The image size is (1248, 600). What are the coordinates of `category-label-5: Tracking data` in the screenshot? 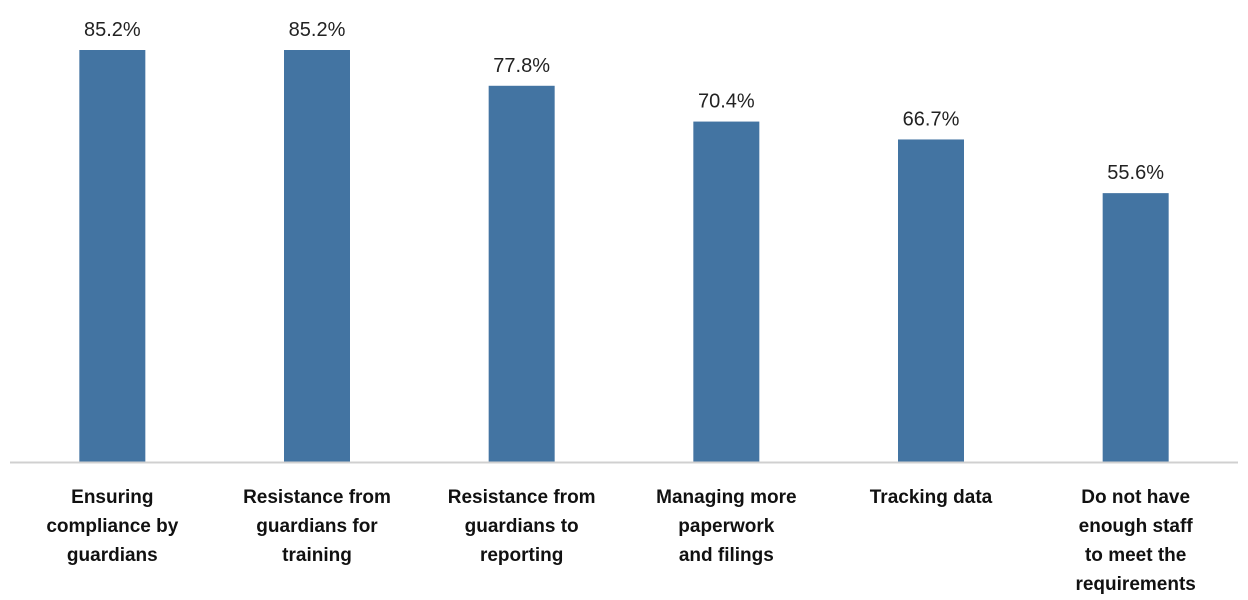 It's located at (931, 497).